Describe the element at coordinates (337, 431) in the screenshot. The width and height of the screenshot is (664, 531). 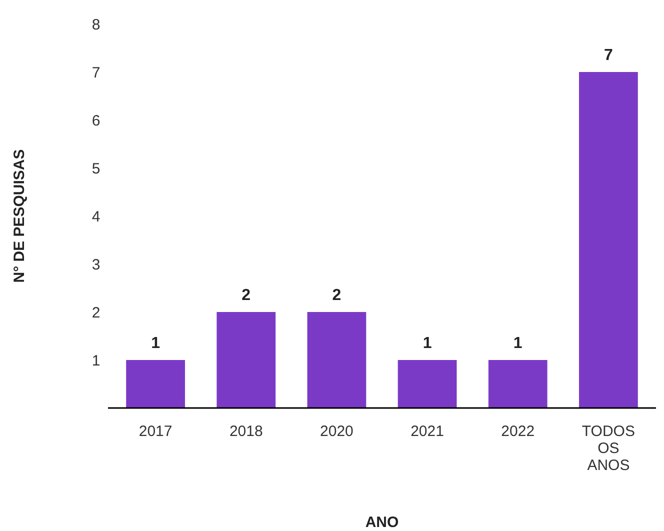
I see `x-tick-label: 2020` at that location.